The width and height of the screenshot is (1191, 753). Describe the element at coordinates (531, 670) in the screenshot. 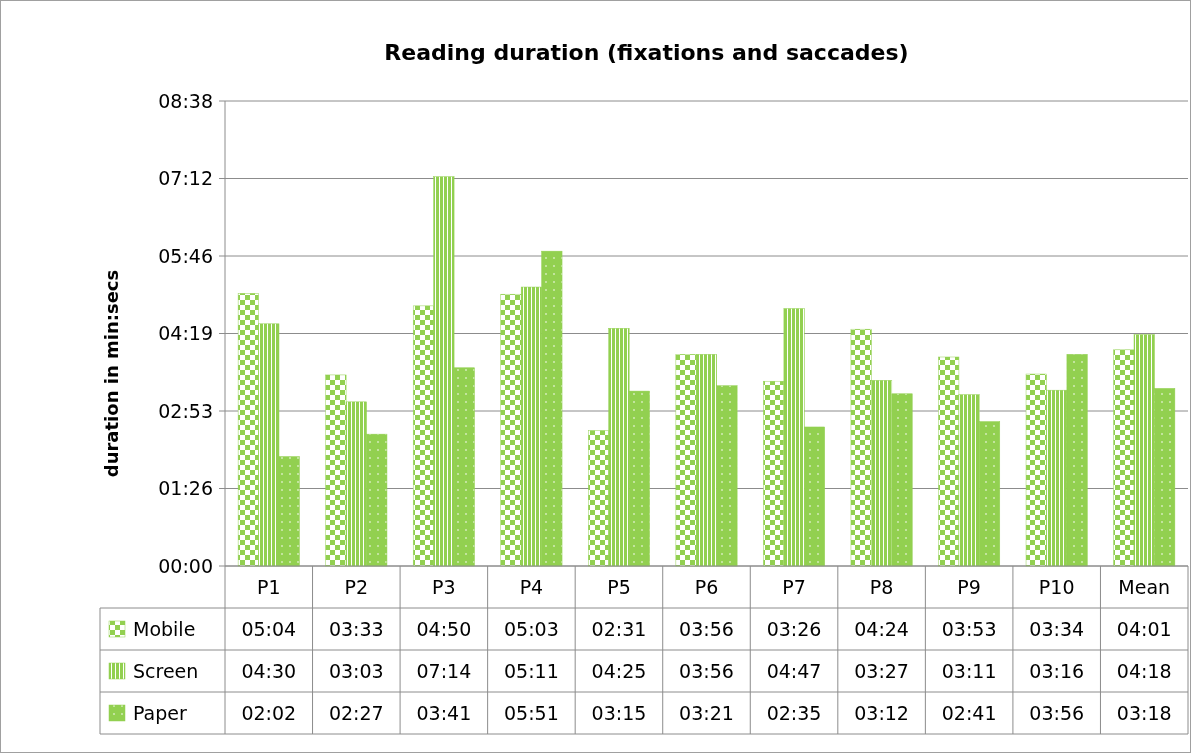

I see `data-label: 05:11` at that location.